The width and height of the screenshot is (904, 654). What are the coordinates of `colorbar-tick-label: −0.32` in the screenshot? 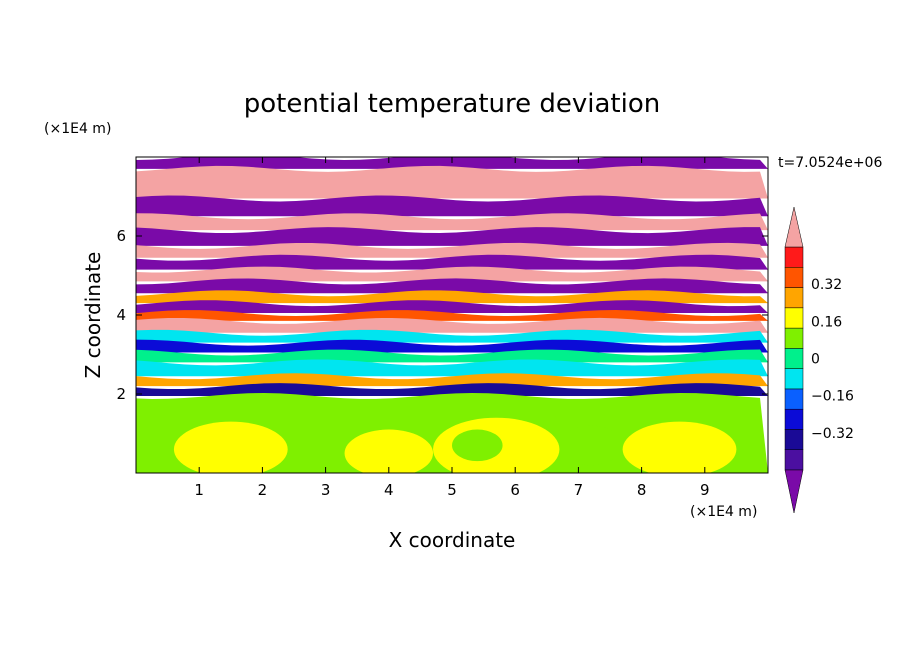 It's located at (832, 434).